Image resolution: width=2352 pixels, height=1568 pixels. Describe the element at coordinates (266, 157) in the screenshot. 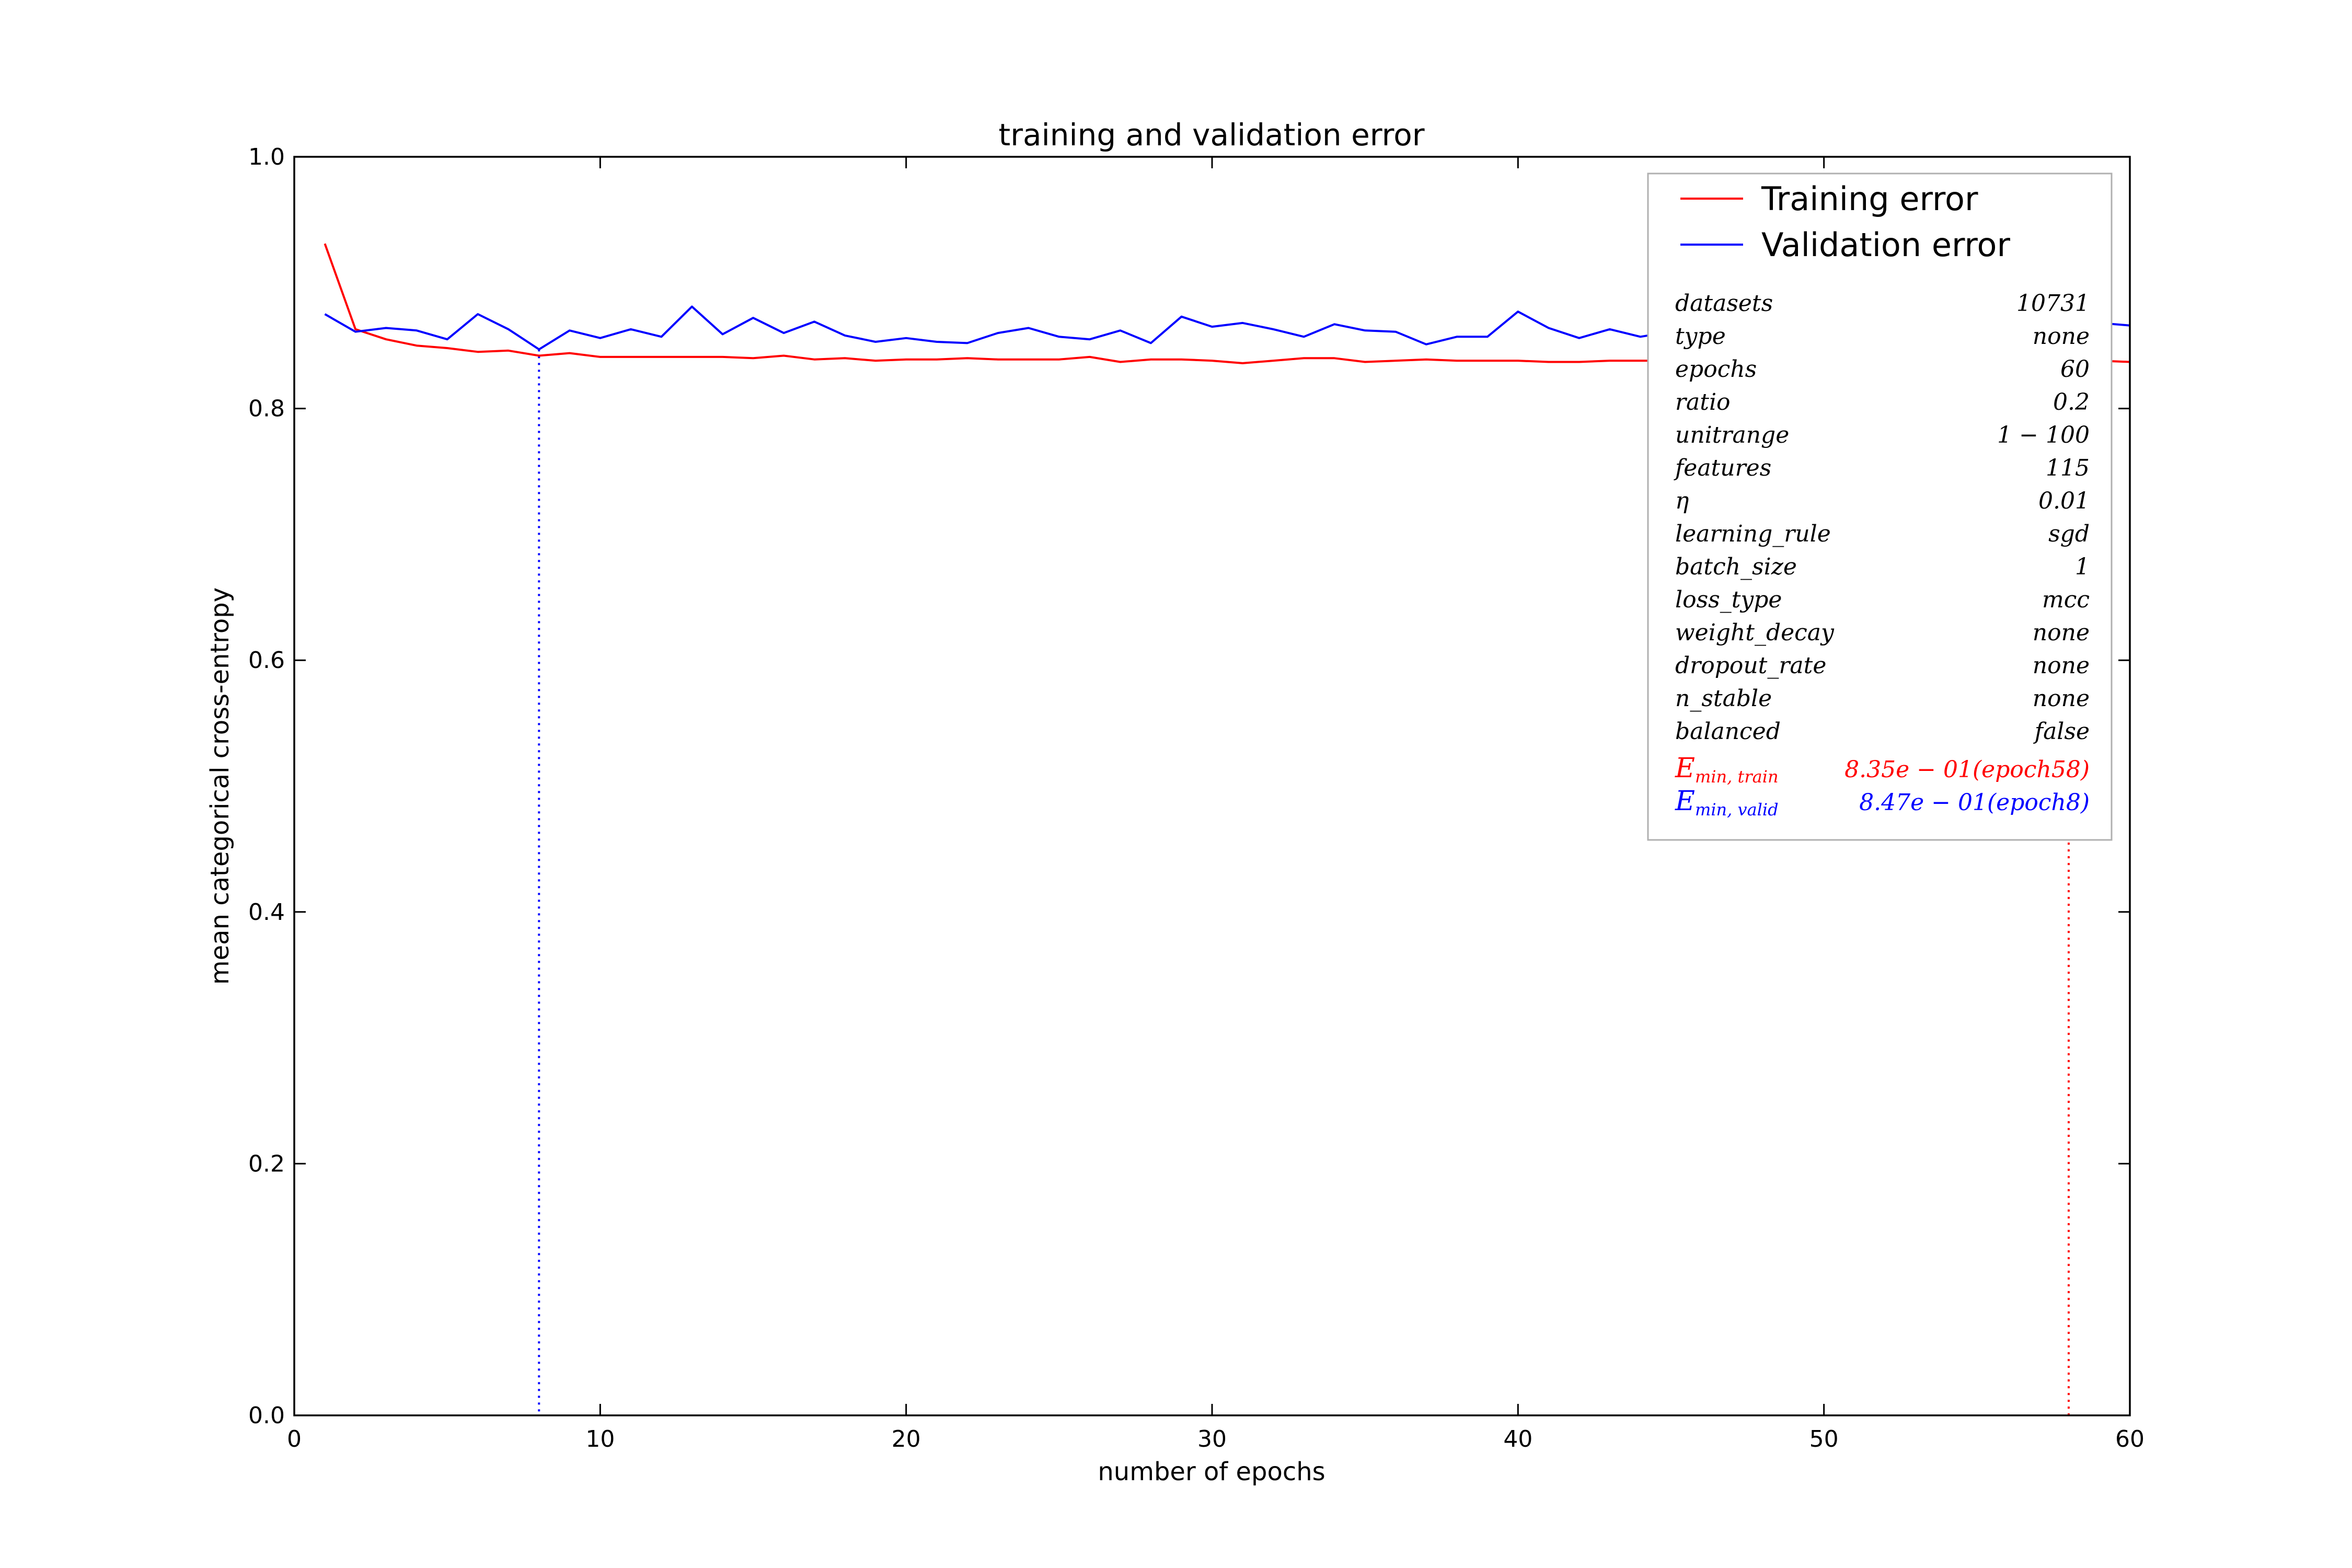

I see `y-tick-label-1.0: 1.0` at that location.